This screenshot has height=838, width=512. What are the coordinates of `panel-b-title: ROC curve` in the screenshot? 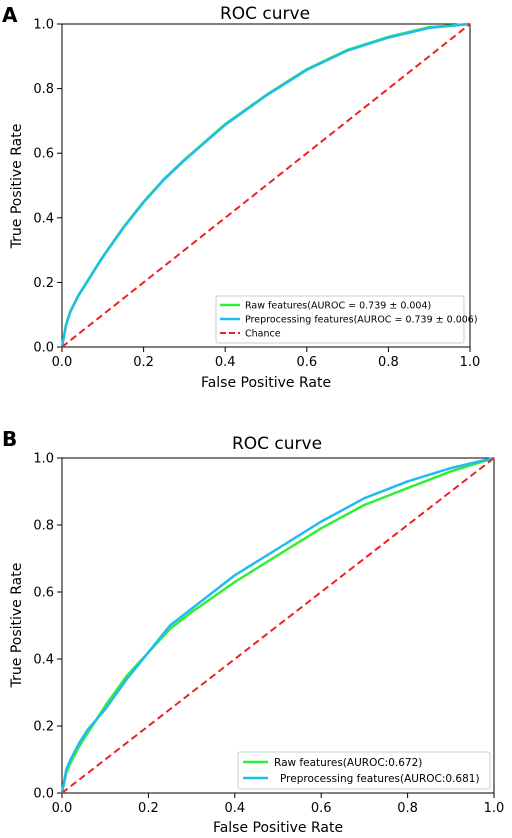 It's located at (277, 444).